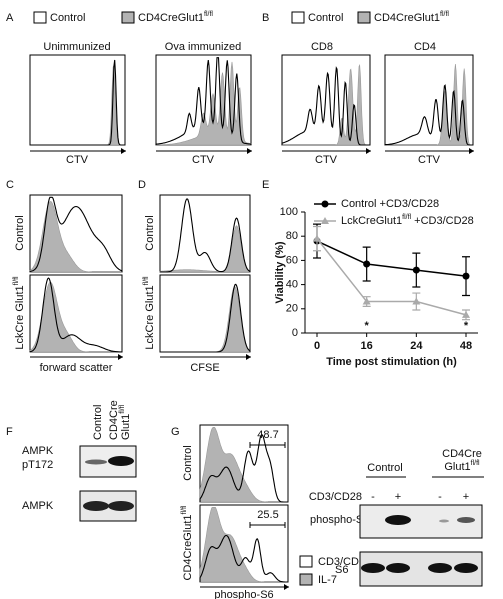  Describe the element at coordinates (76, 47) in the screenshot. I see `label: Unimmunized` at that location.